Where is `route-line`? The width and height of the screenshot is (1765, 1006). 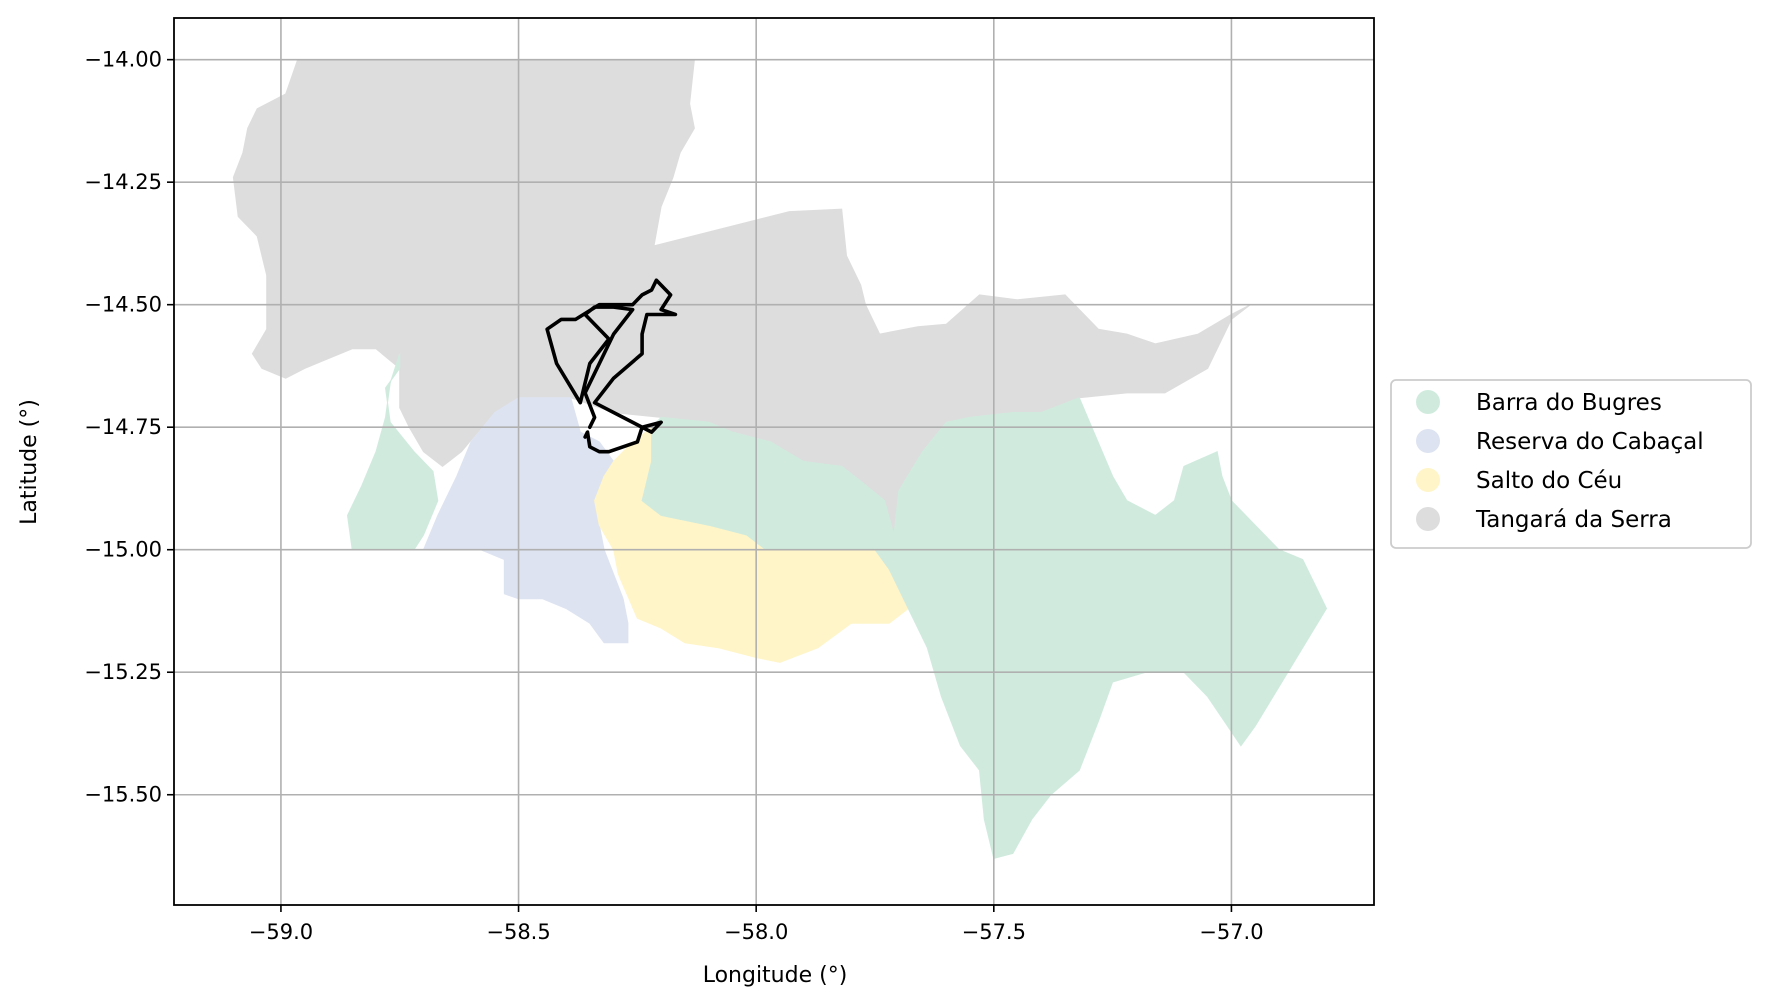 route-line is located at coordinates (611, 366).